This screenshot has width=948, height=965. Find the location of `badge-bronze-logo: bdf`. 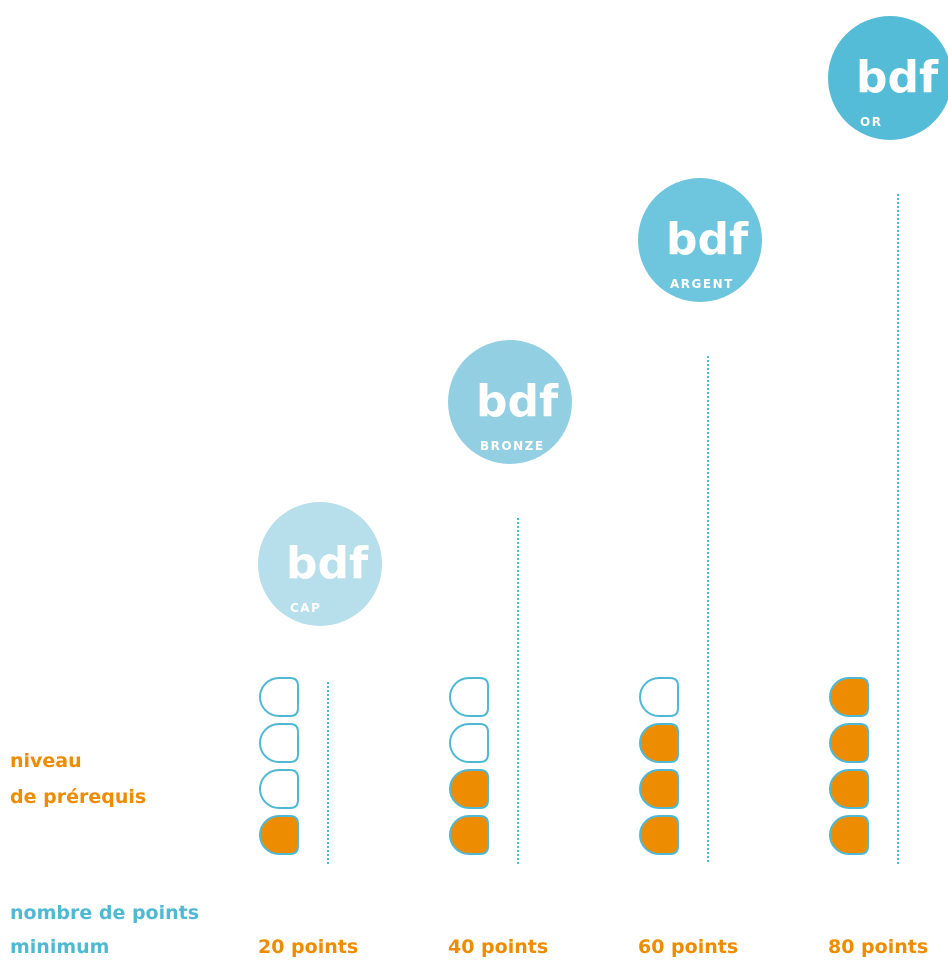

badge-bronze-logo: bdf is located at coordinates (517, 401).